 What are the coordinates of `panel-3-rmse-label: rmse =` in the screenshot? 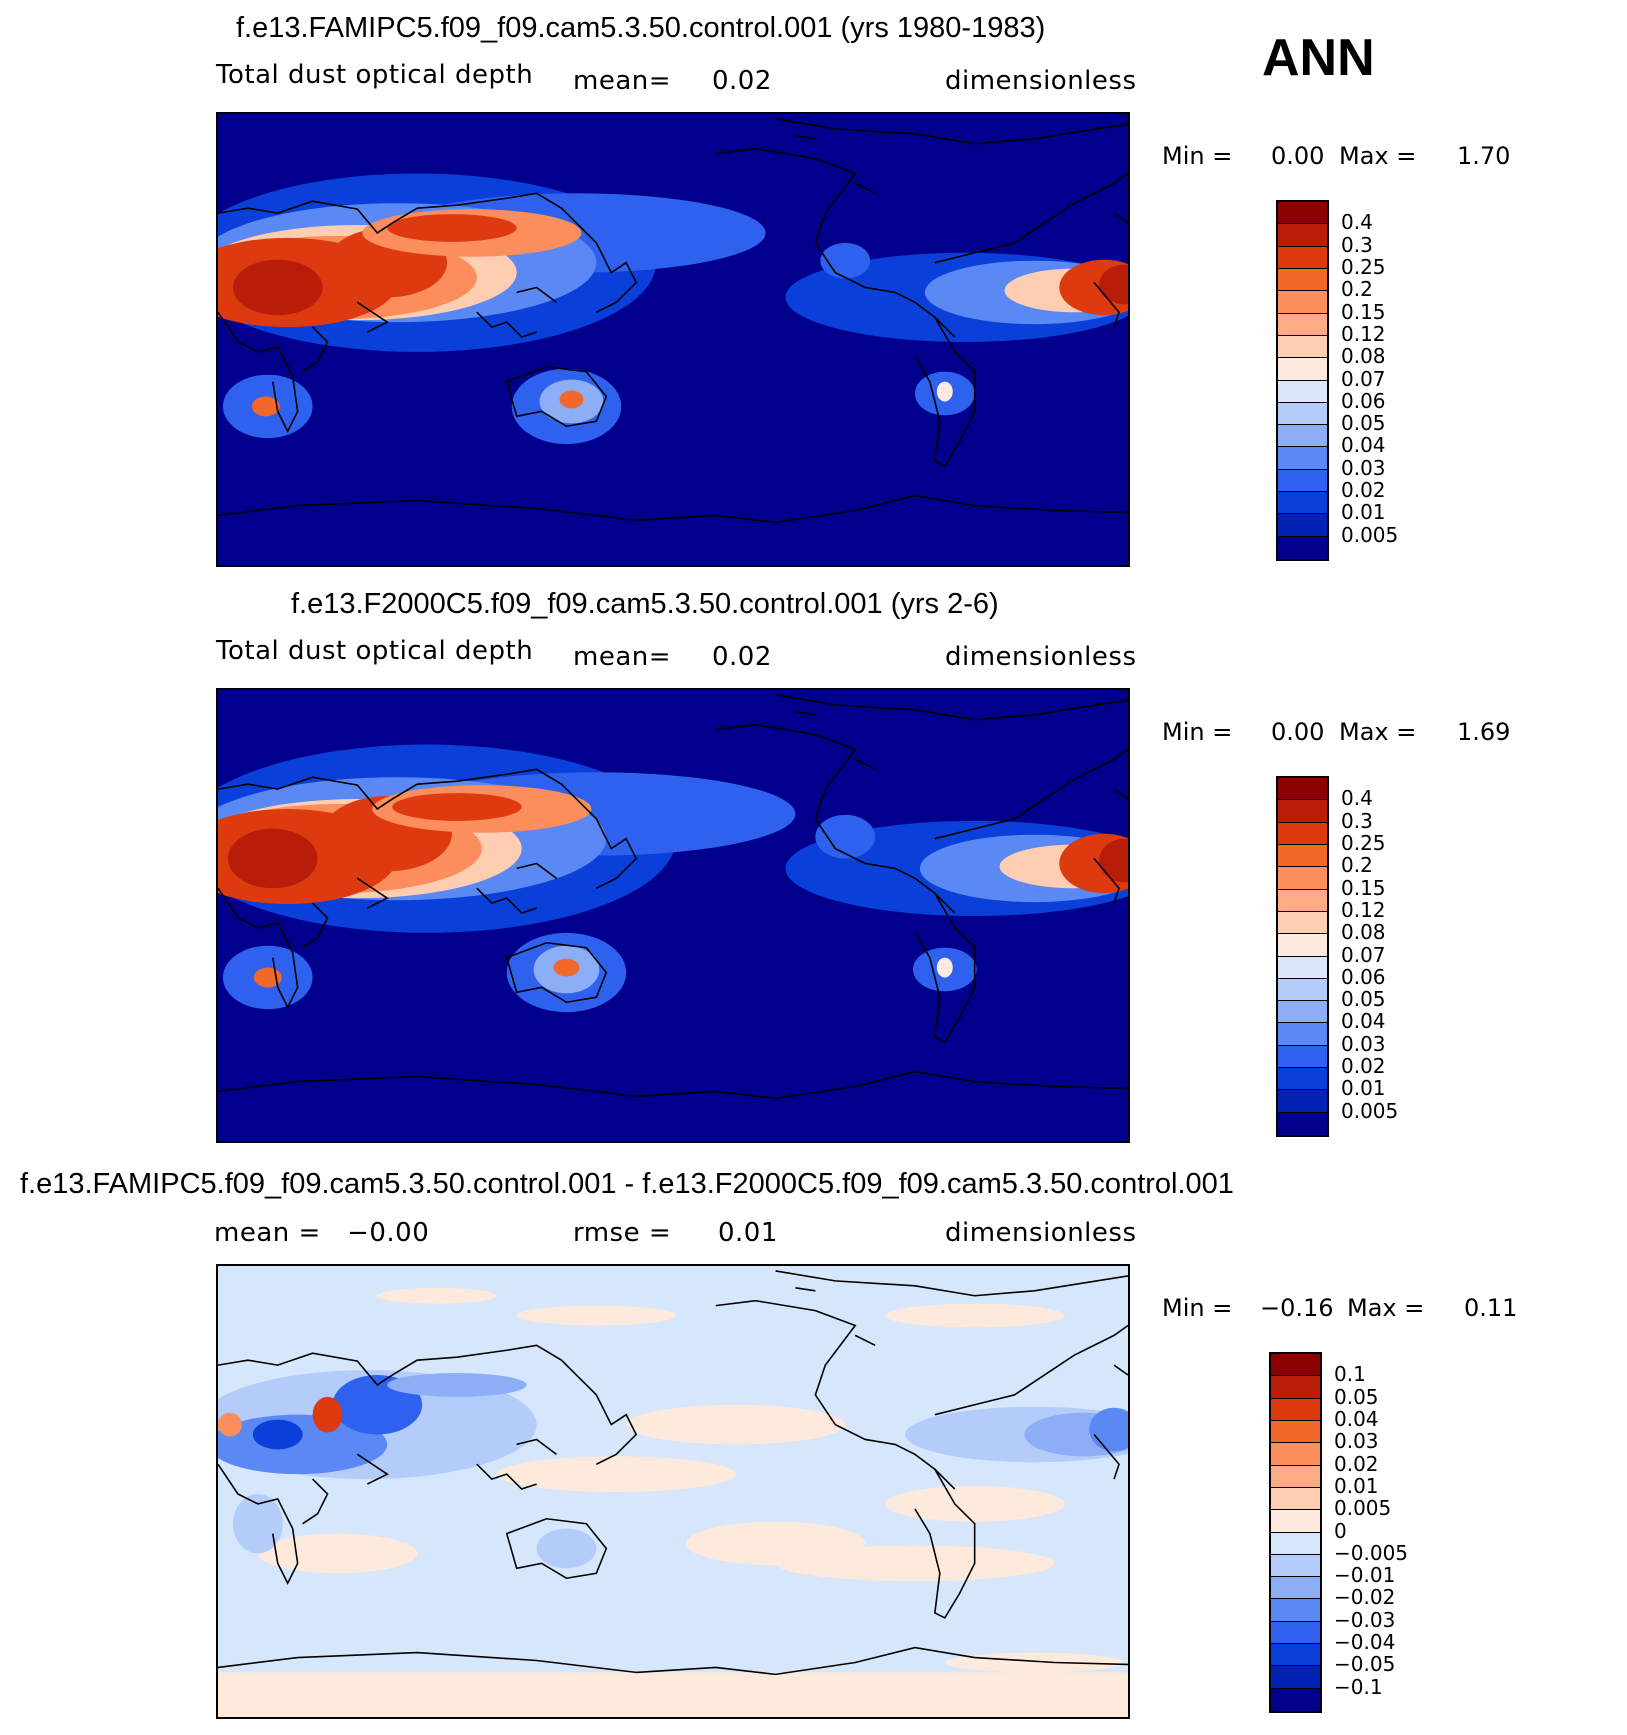 It's located at (622, 1233).